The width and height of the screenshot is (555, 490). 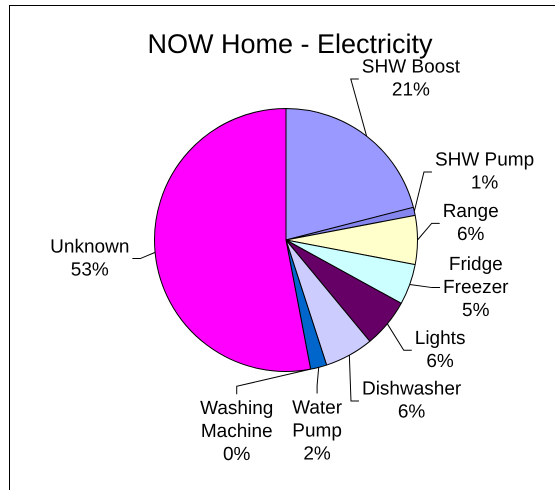 What do you see at coordinates (440, 339) in the screenshot?
I see `slice-label: Lights` at bounding box center [440, 339].